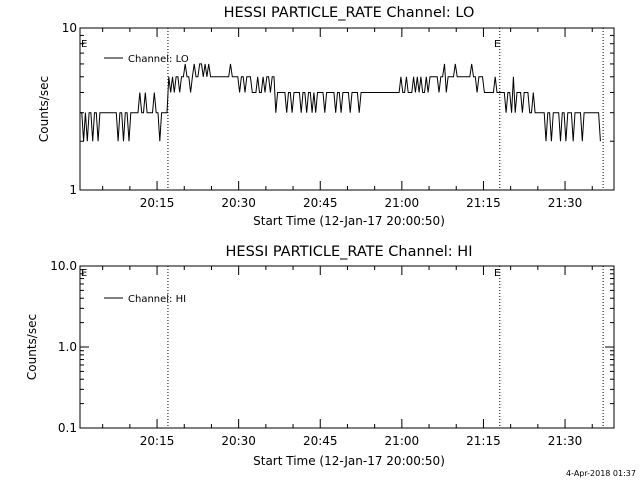  What do you see at coordinates (238, 441) in the screenshot?
I see `chart-hi-x-tick-label: 20:30` at bounding box center [238, 441].